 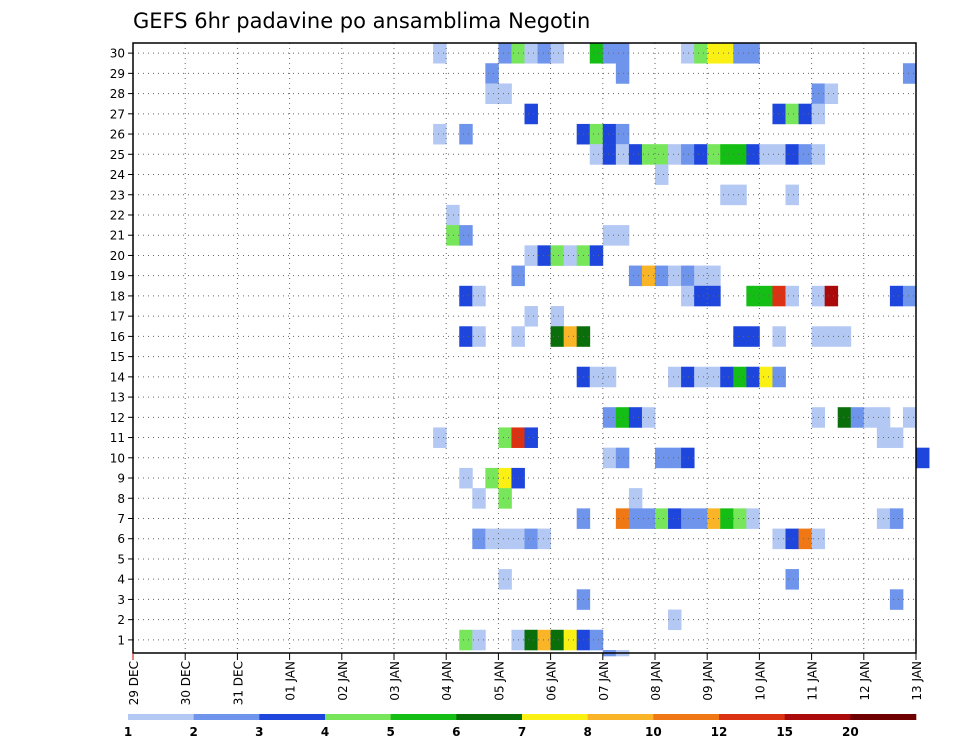 I want to click on x-tick-label: 30 DEC, so click(x=186, y=683).